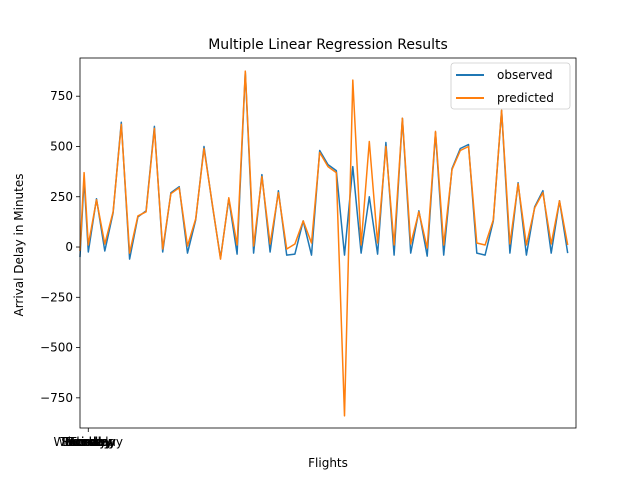  Describe the element at coordinates (60, 247) in the screenshot. I see `y-axis-ticks: −750 −500 −250 0 250 500 750` at that location.